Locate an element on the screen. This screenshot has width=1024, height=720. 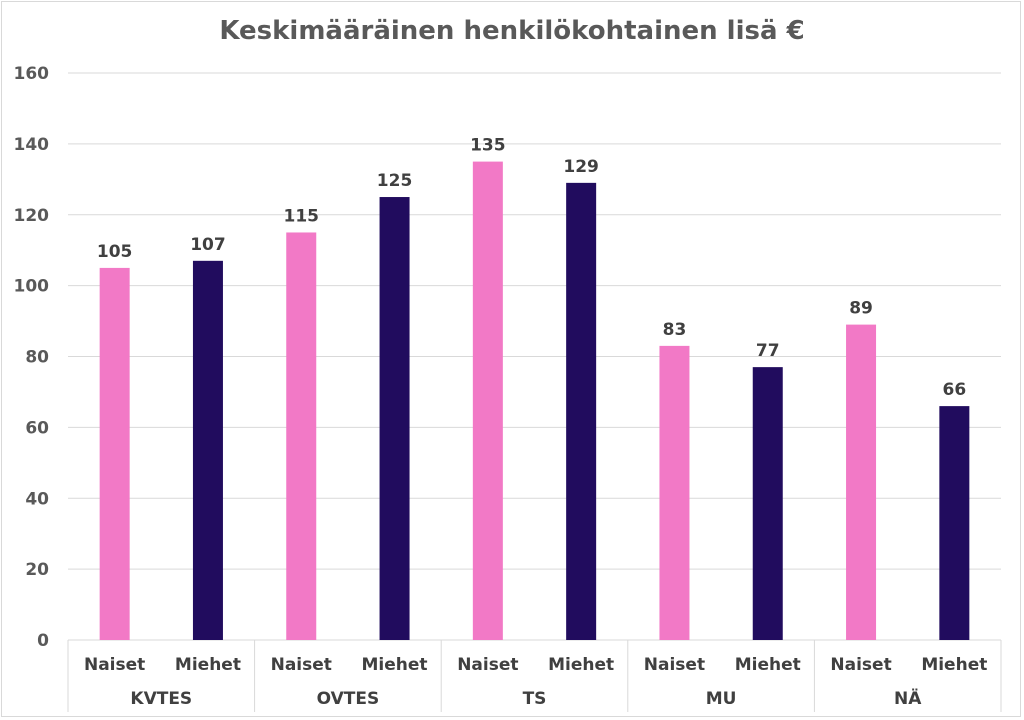
data-label: 66 is located at coordinates (955, 390).